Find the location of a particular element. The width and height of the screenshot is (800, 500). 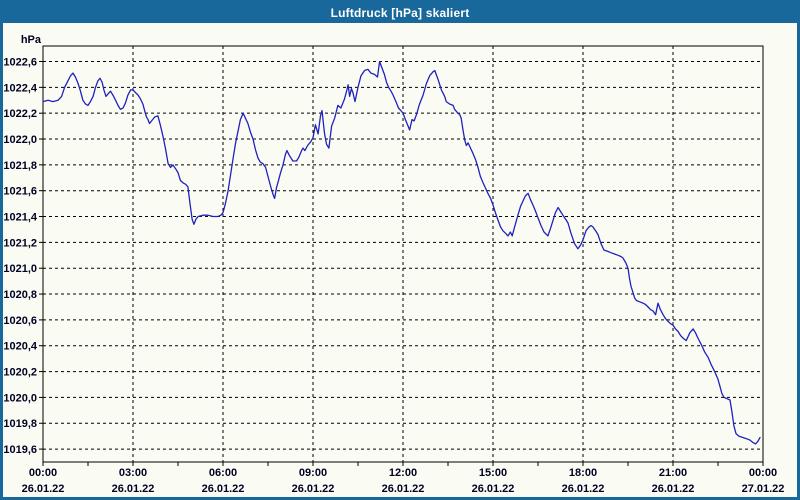

y-tick-label: 1021,2 is located at coordinates (20, 243).